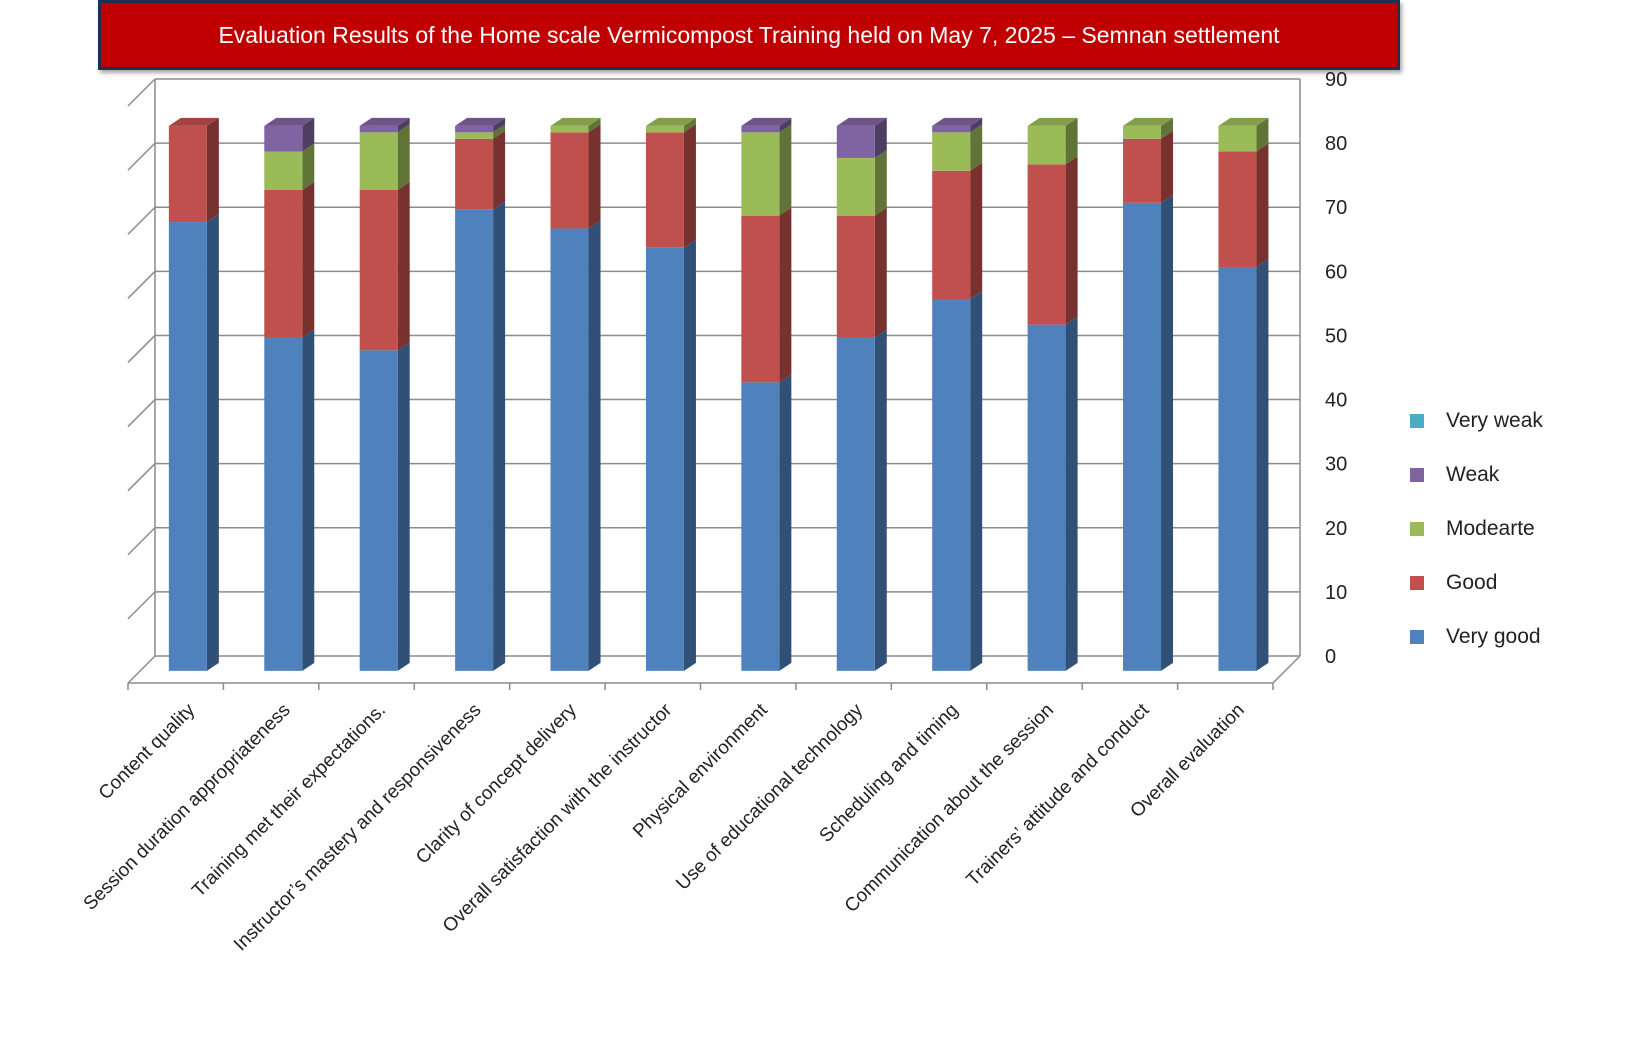 This screenshot has height=1039, width=1650. What do you see at coordinates (1336, 336) in the screenshot?
I see `y-tick-label-5: 50` at bounding box center [1336, 336].